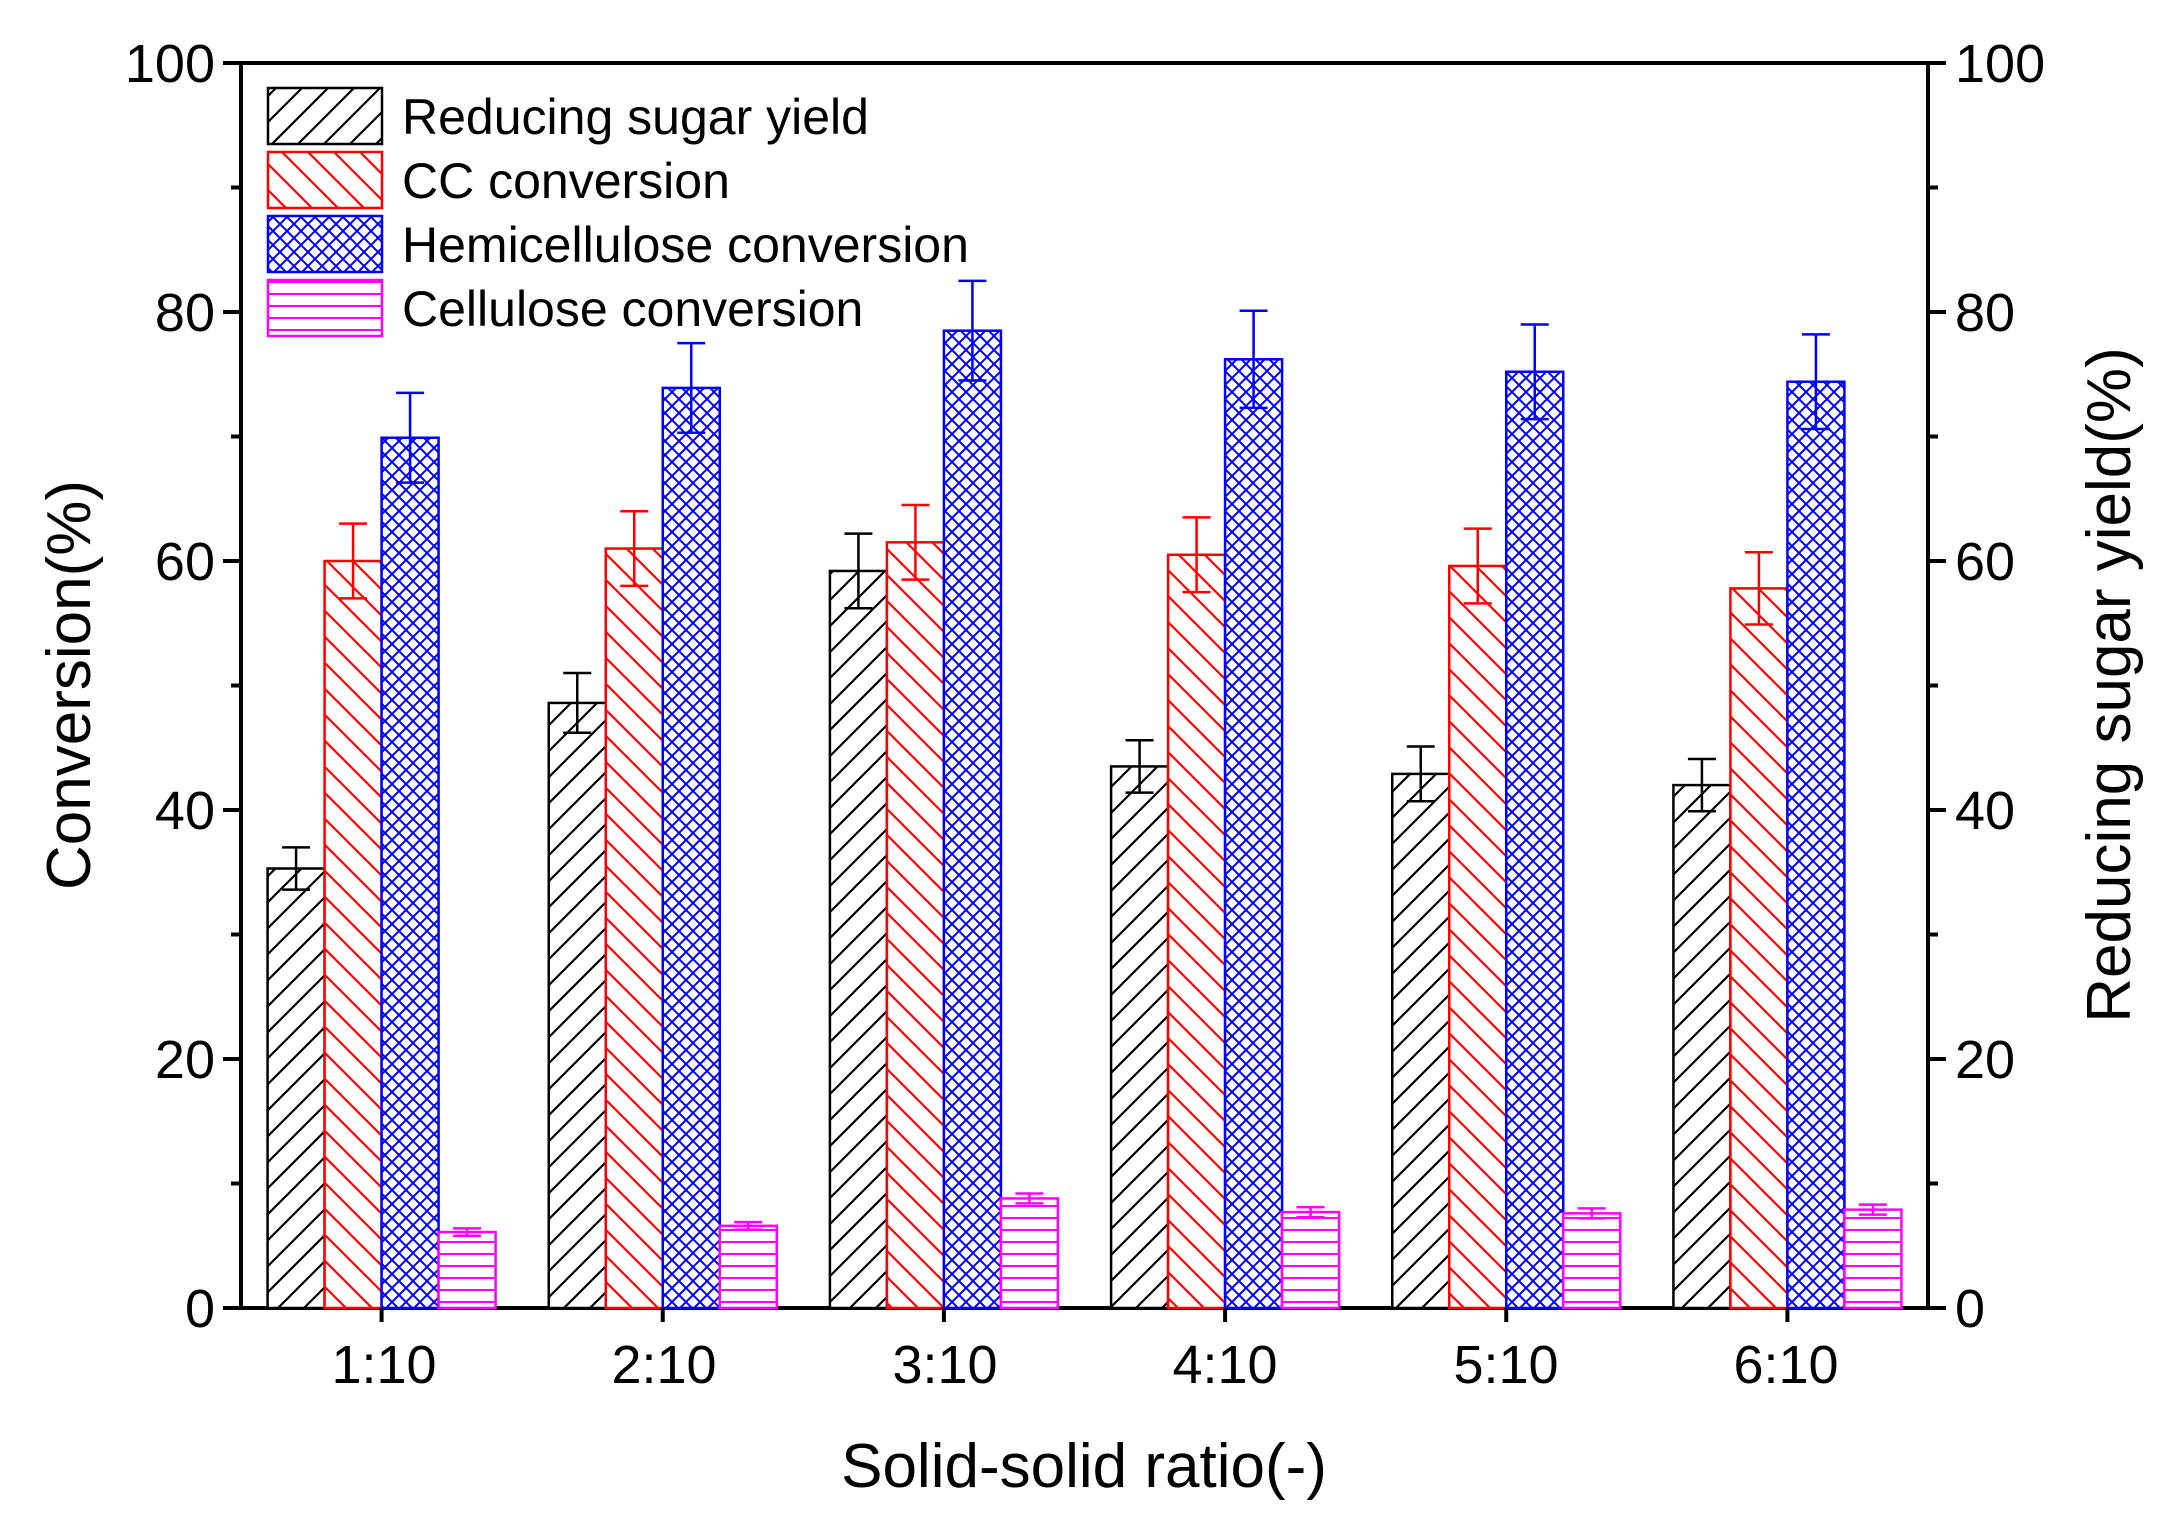  Describe the element at coordinates (383, 1365) in the screenshot. I see `x-tick-label: 1:10` at that location.